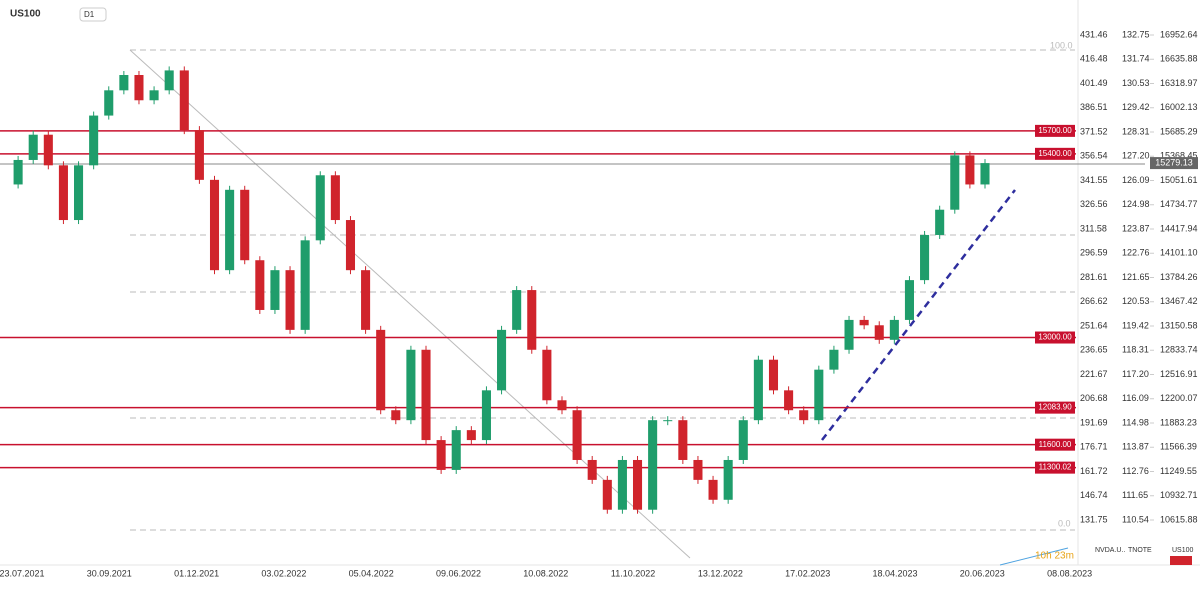 This screenshot has height=590, width=1200. Describe the element at coordinates (1135, 325) in the screenshot. I see `secondary-tick-label: 119.42` at that location.